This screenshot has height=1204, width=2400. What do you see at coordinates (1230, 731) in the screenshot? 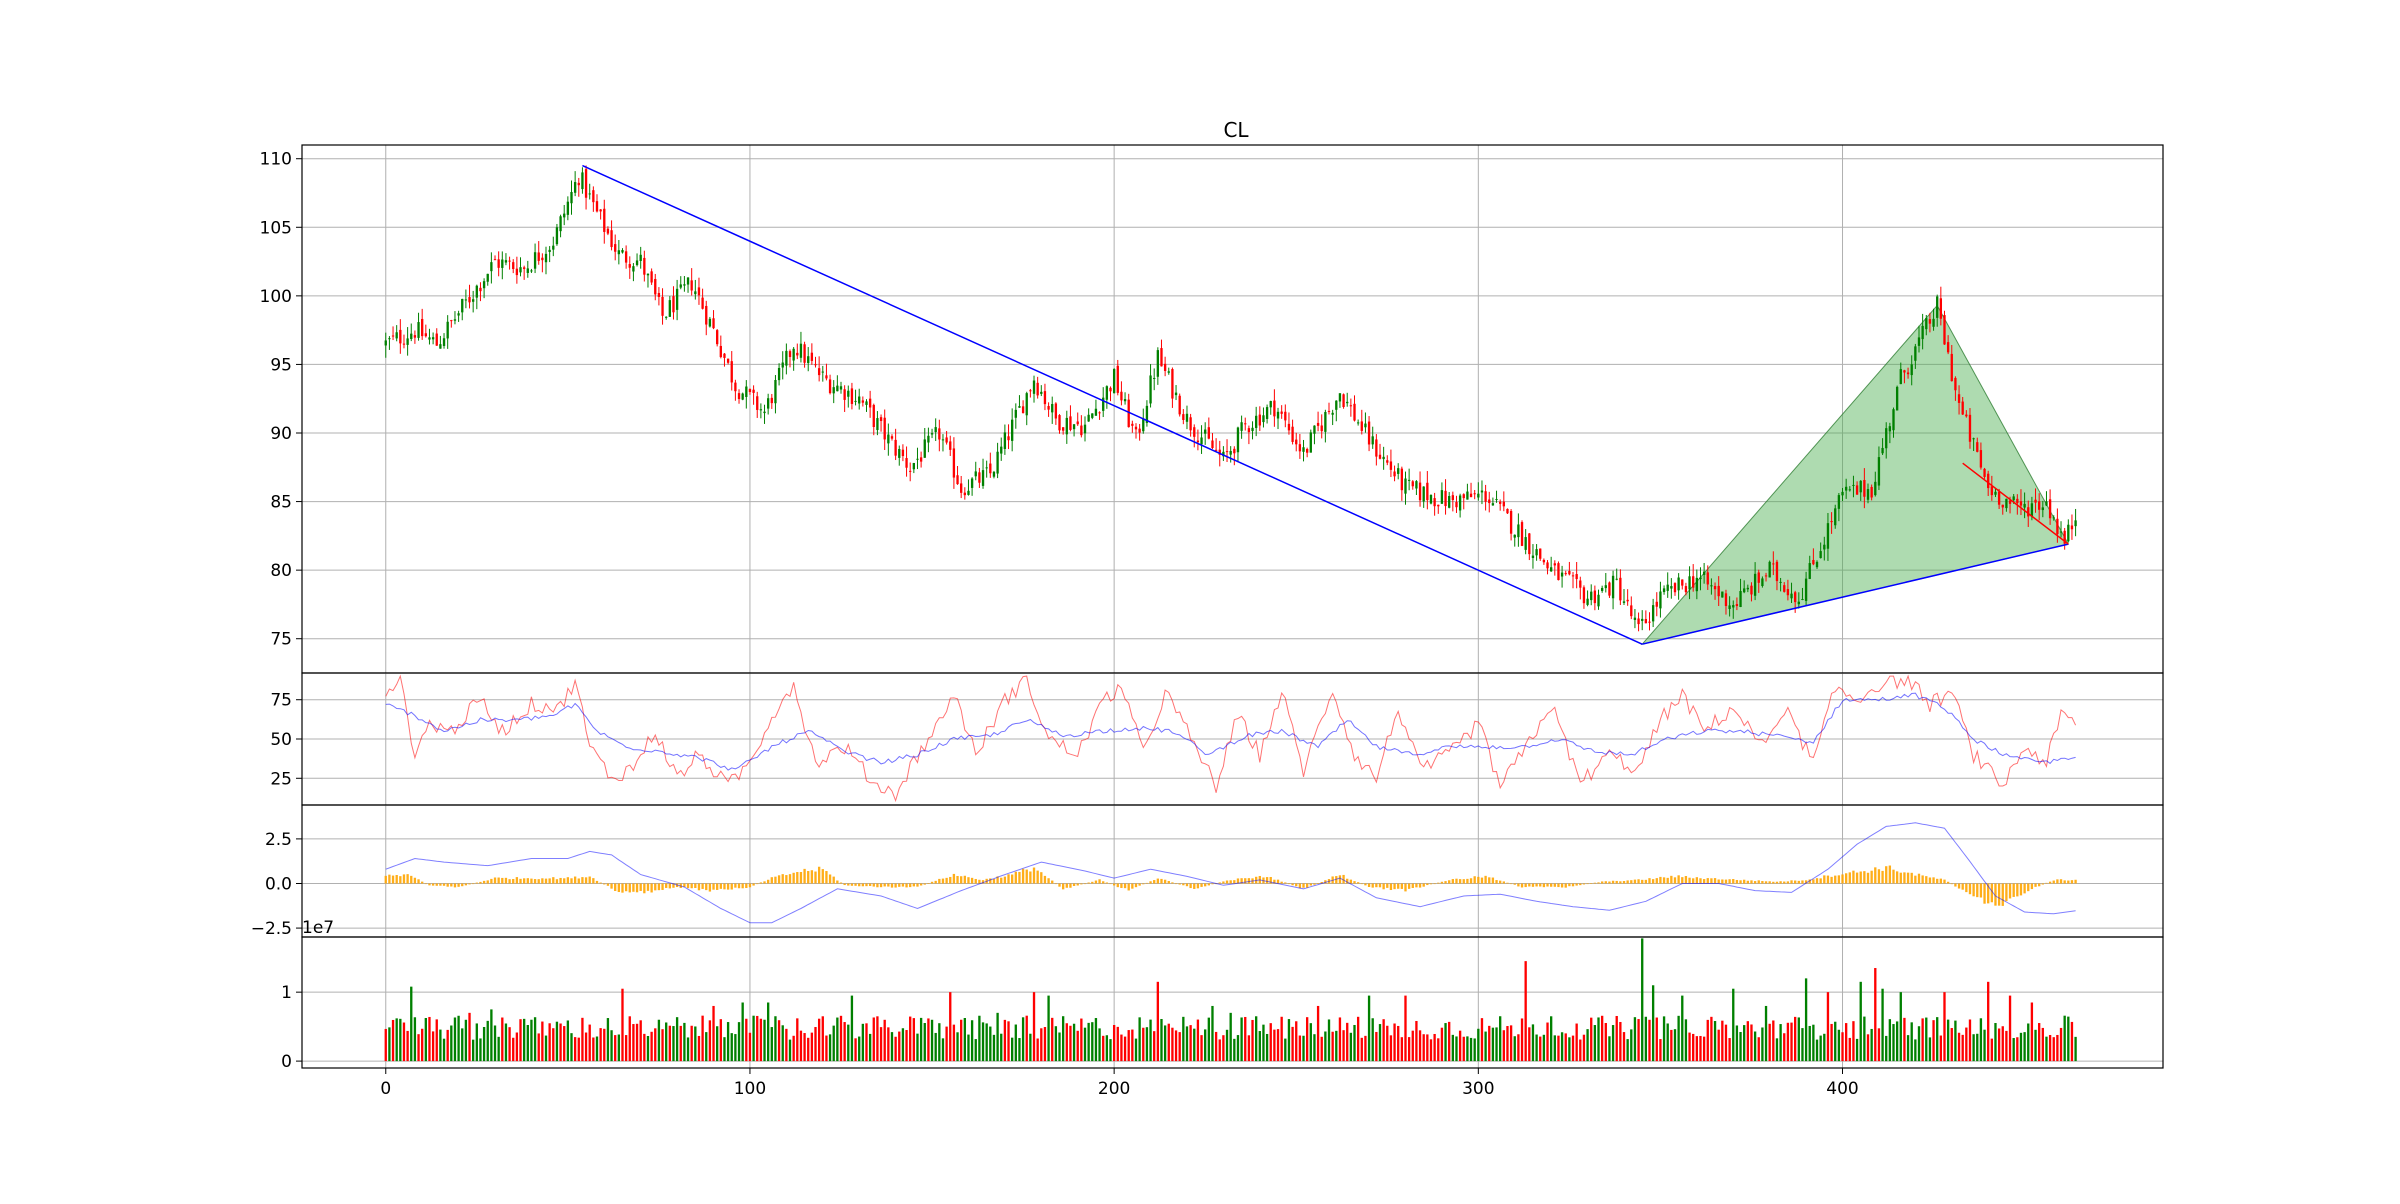
I see `rsi-slow-line` at bounding box center [1230, 731].